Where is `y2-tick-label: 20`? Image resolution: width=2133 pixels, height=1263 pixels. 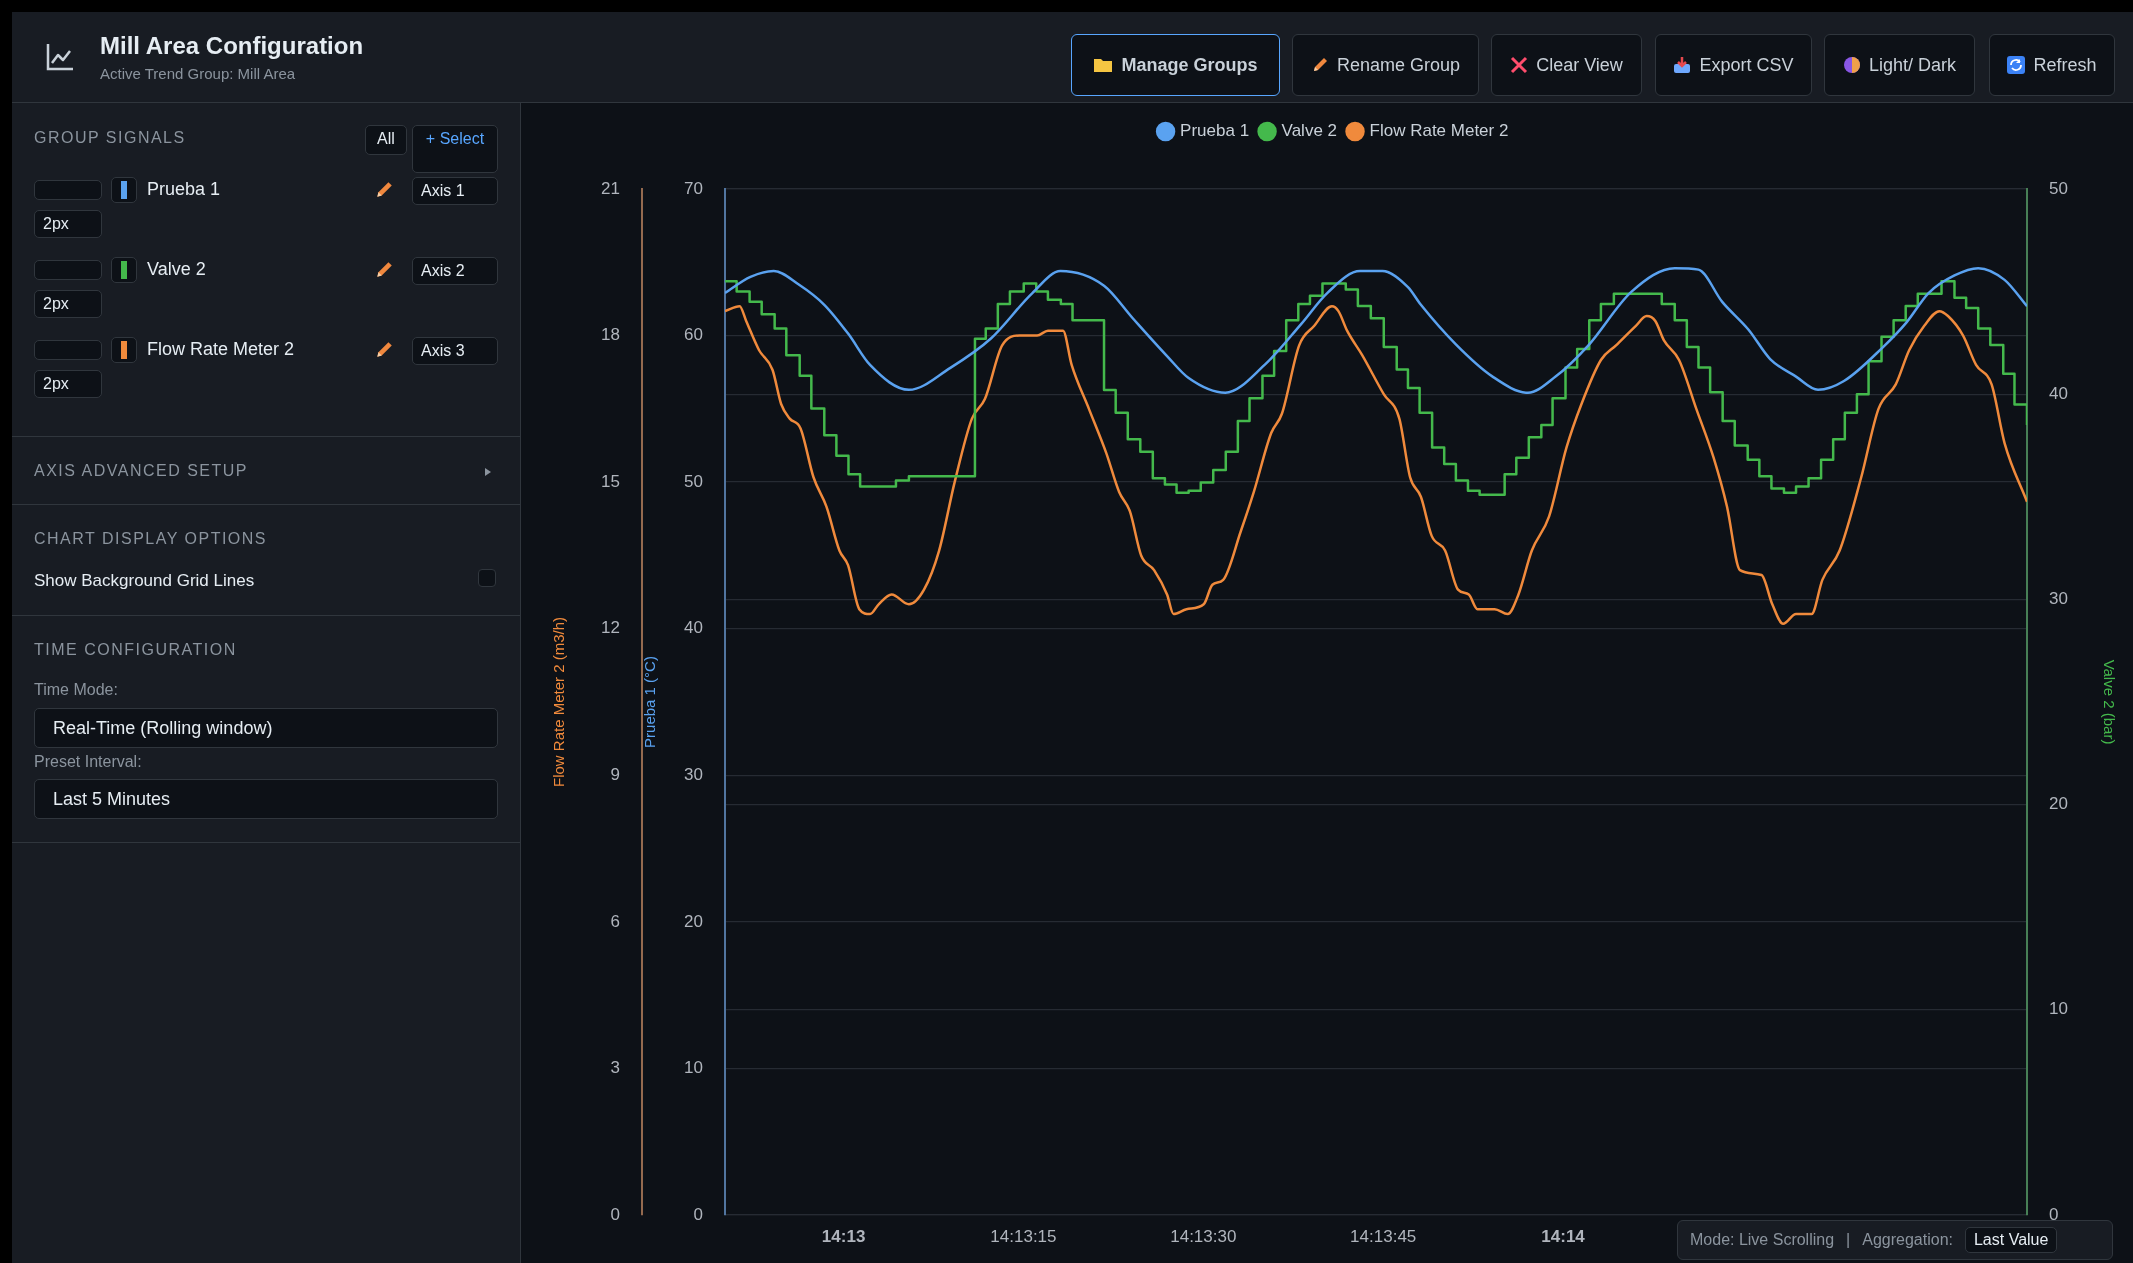 y2-tick-label: 20 is located at coordinates (2058, 804).